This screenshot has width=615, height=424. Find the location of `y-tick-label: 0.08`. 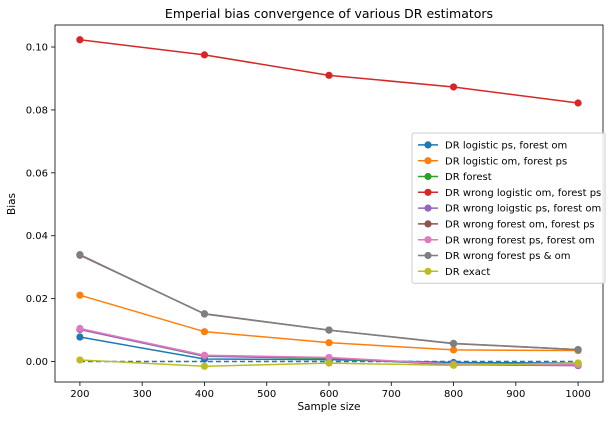

y-tick-label: 0.08 is located at coordinates (37, 110).